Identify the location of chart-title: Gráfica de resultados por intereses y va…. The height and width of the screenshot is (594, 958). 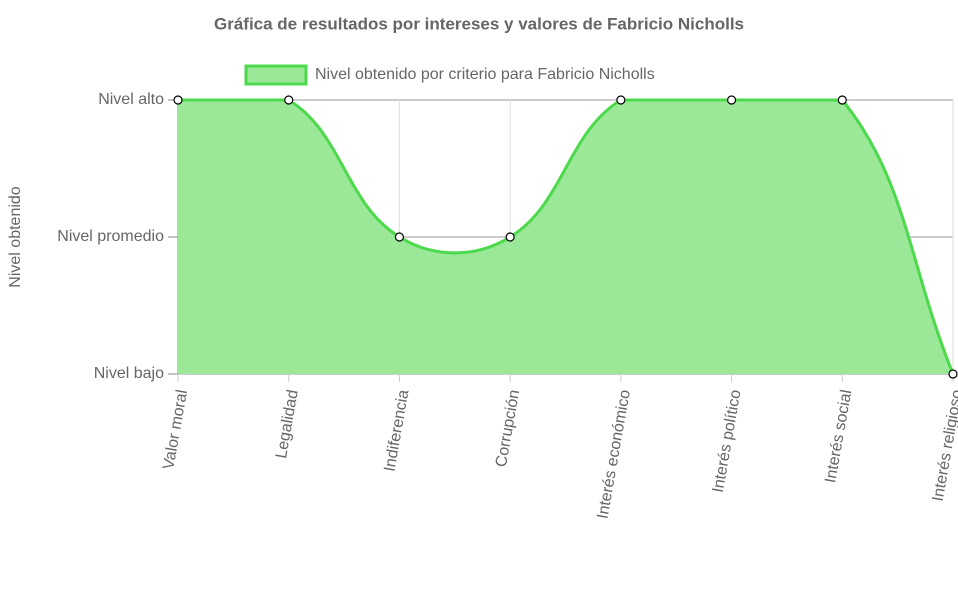
(479, 23).